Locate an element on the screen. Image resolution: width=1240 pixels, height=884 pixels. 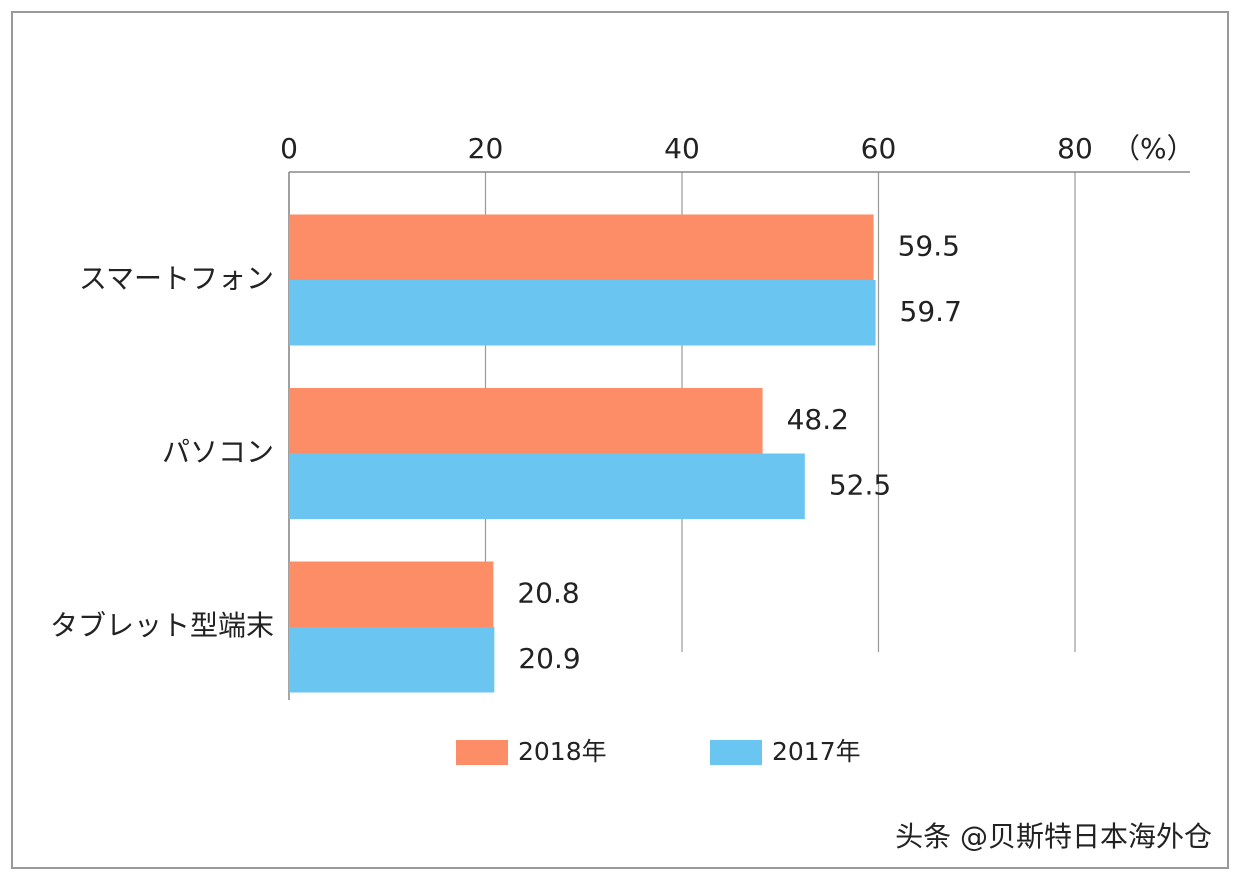
legend-label: 2018年 is located at coordinates (562, 751).